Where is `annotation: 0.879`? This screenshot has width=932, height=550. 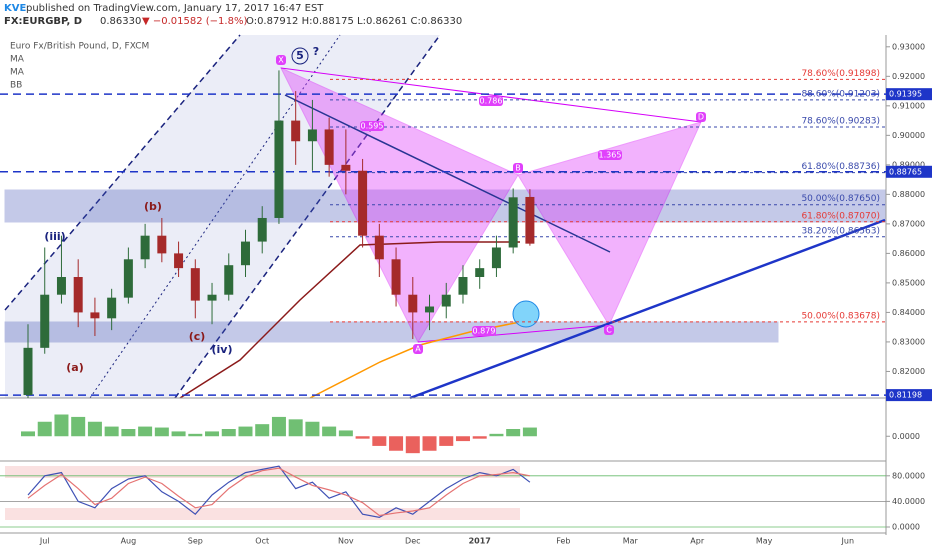
annotation: 0.879 is located at coordinates (484, 331).